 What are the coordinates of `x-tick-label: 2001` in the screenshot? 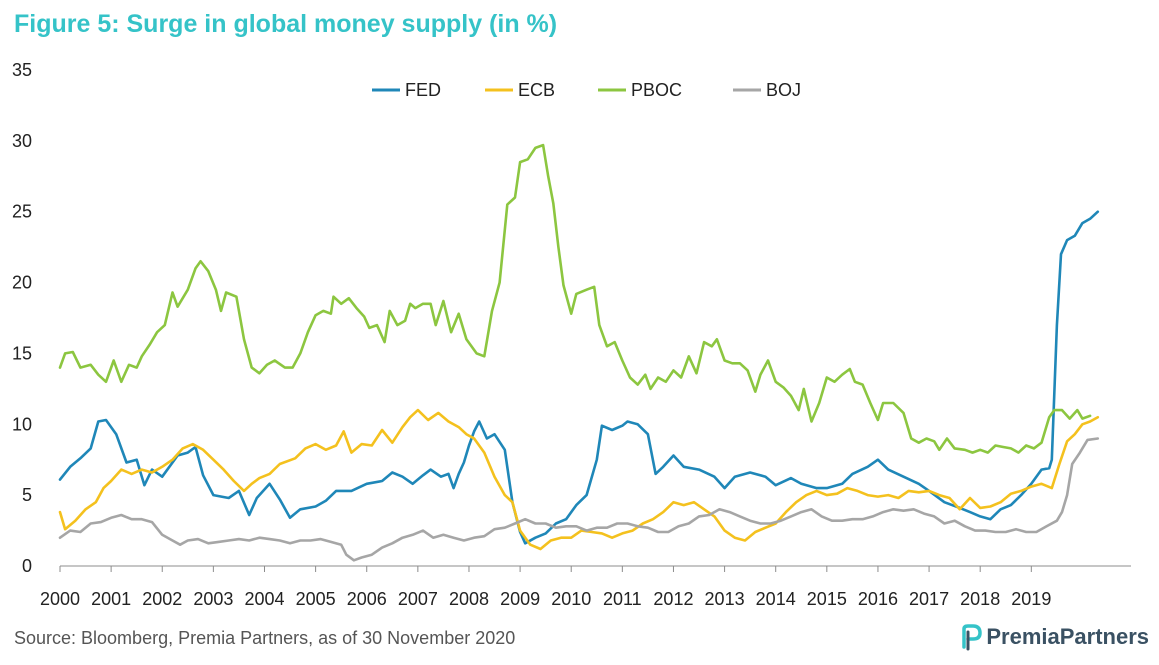 It's located at (111, 599).